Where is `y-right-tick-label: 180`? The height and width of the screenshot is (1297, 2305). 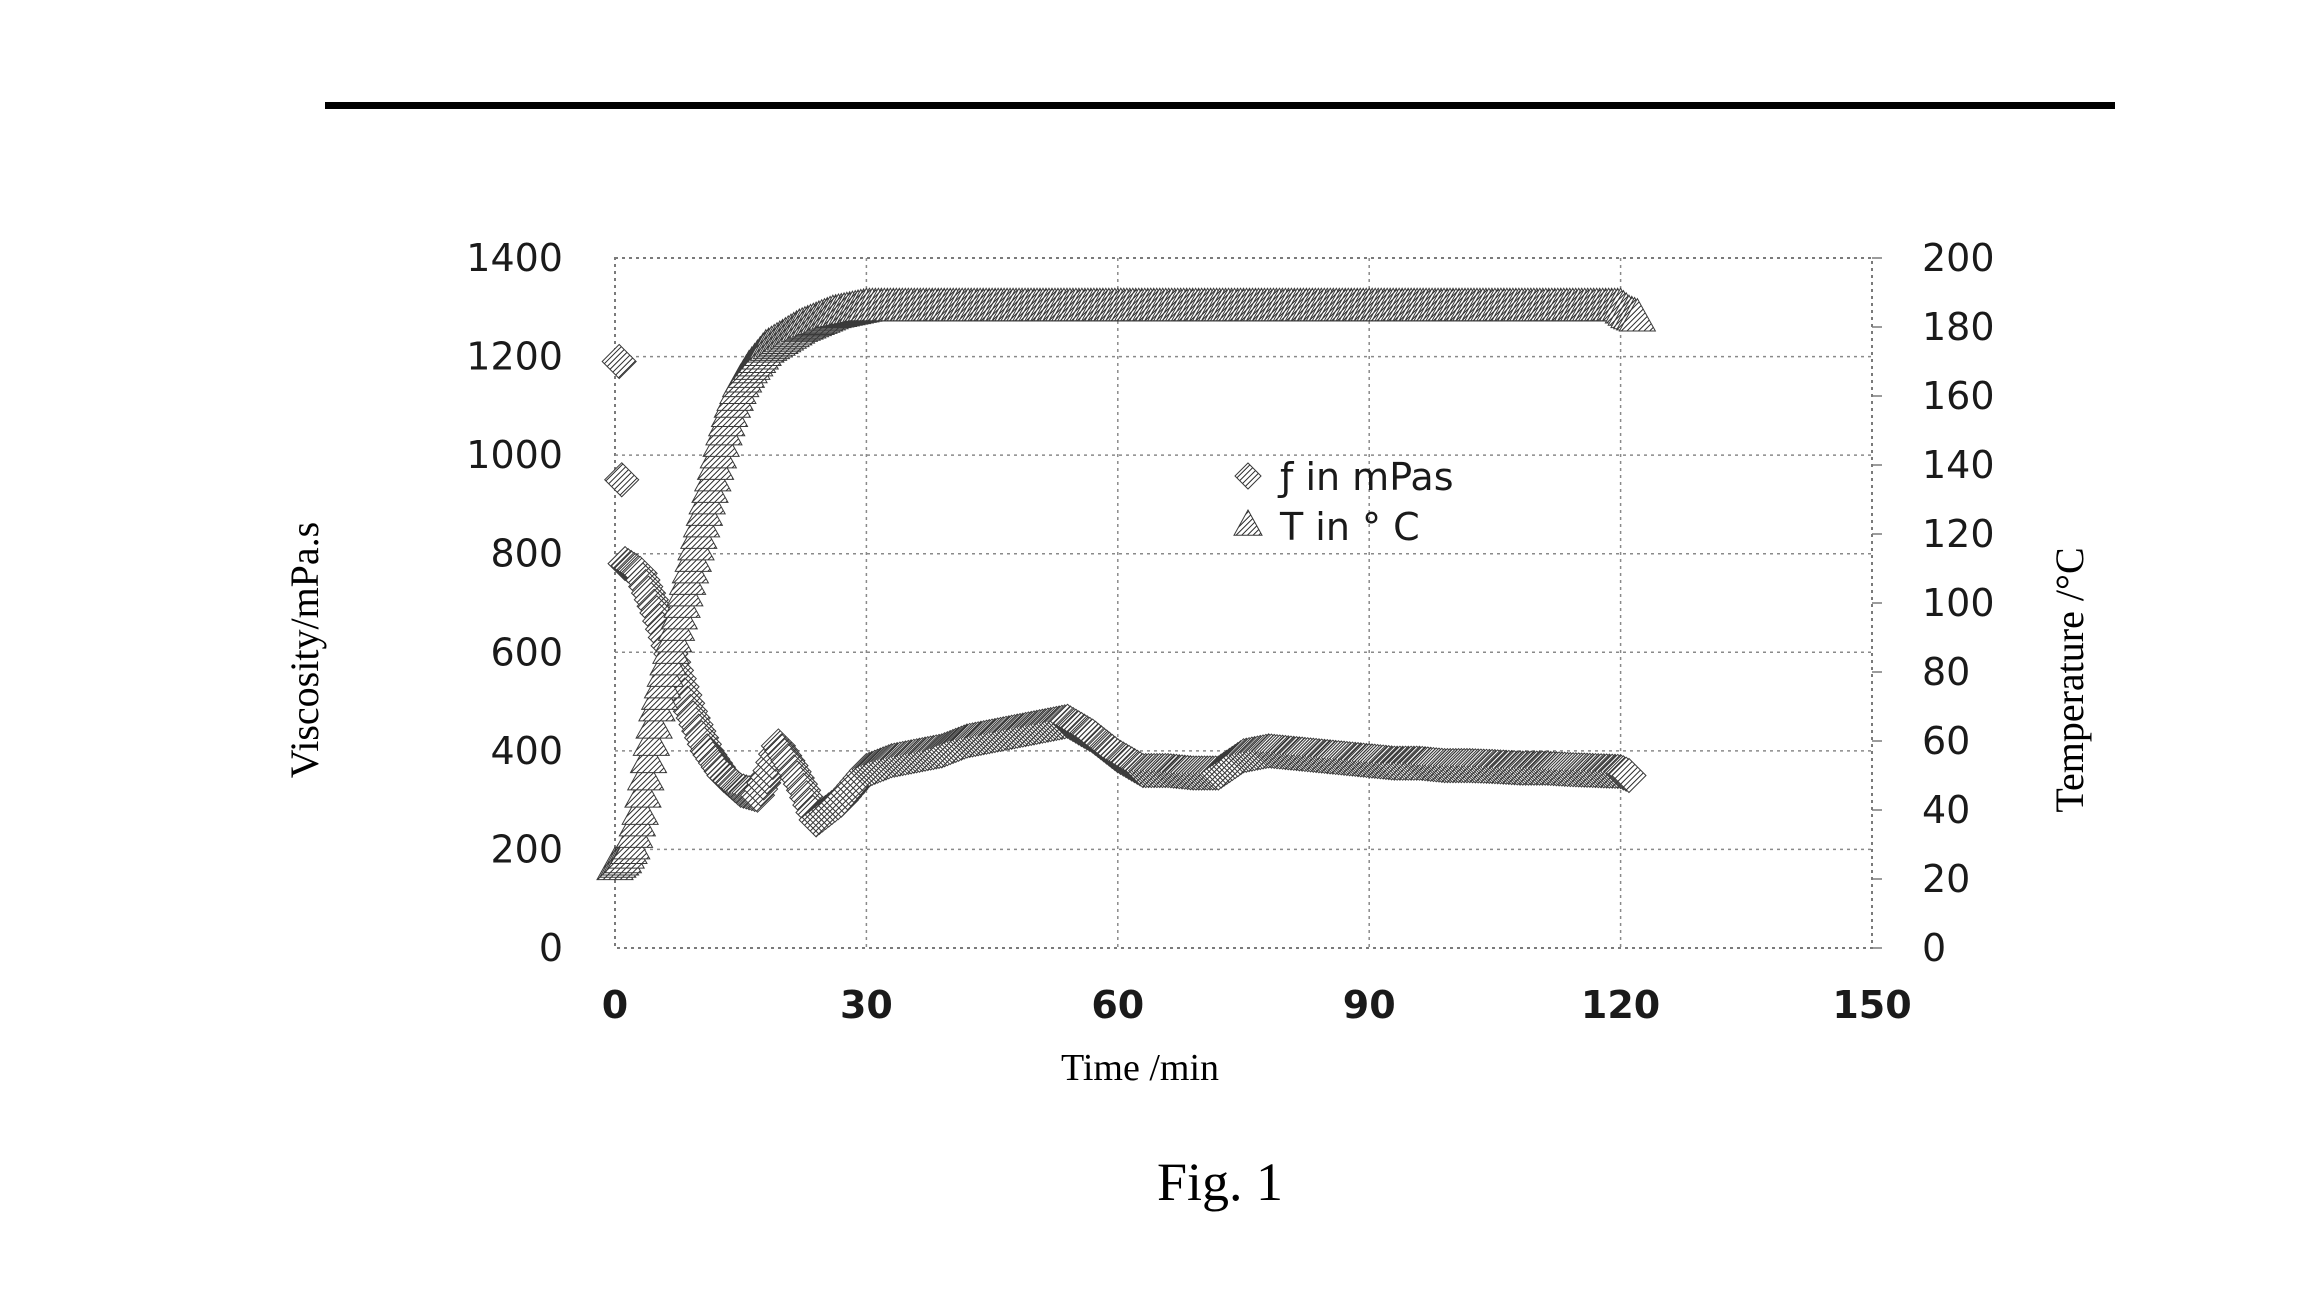 y-right-tick-label: 180 is located at coordinates (1958, 327).